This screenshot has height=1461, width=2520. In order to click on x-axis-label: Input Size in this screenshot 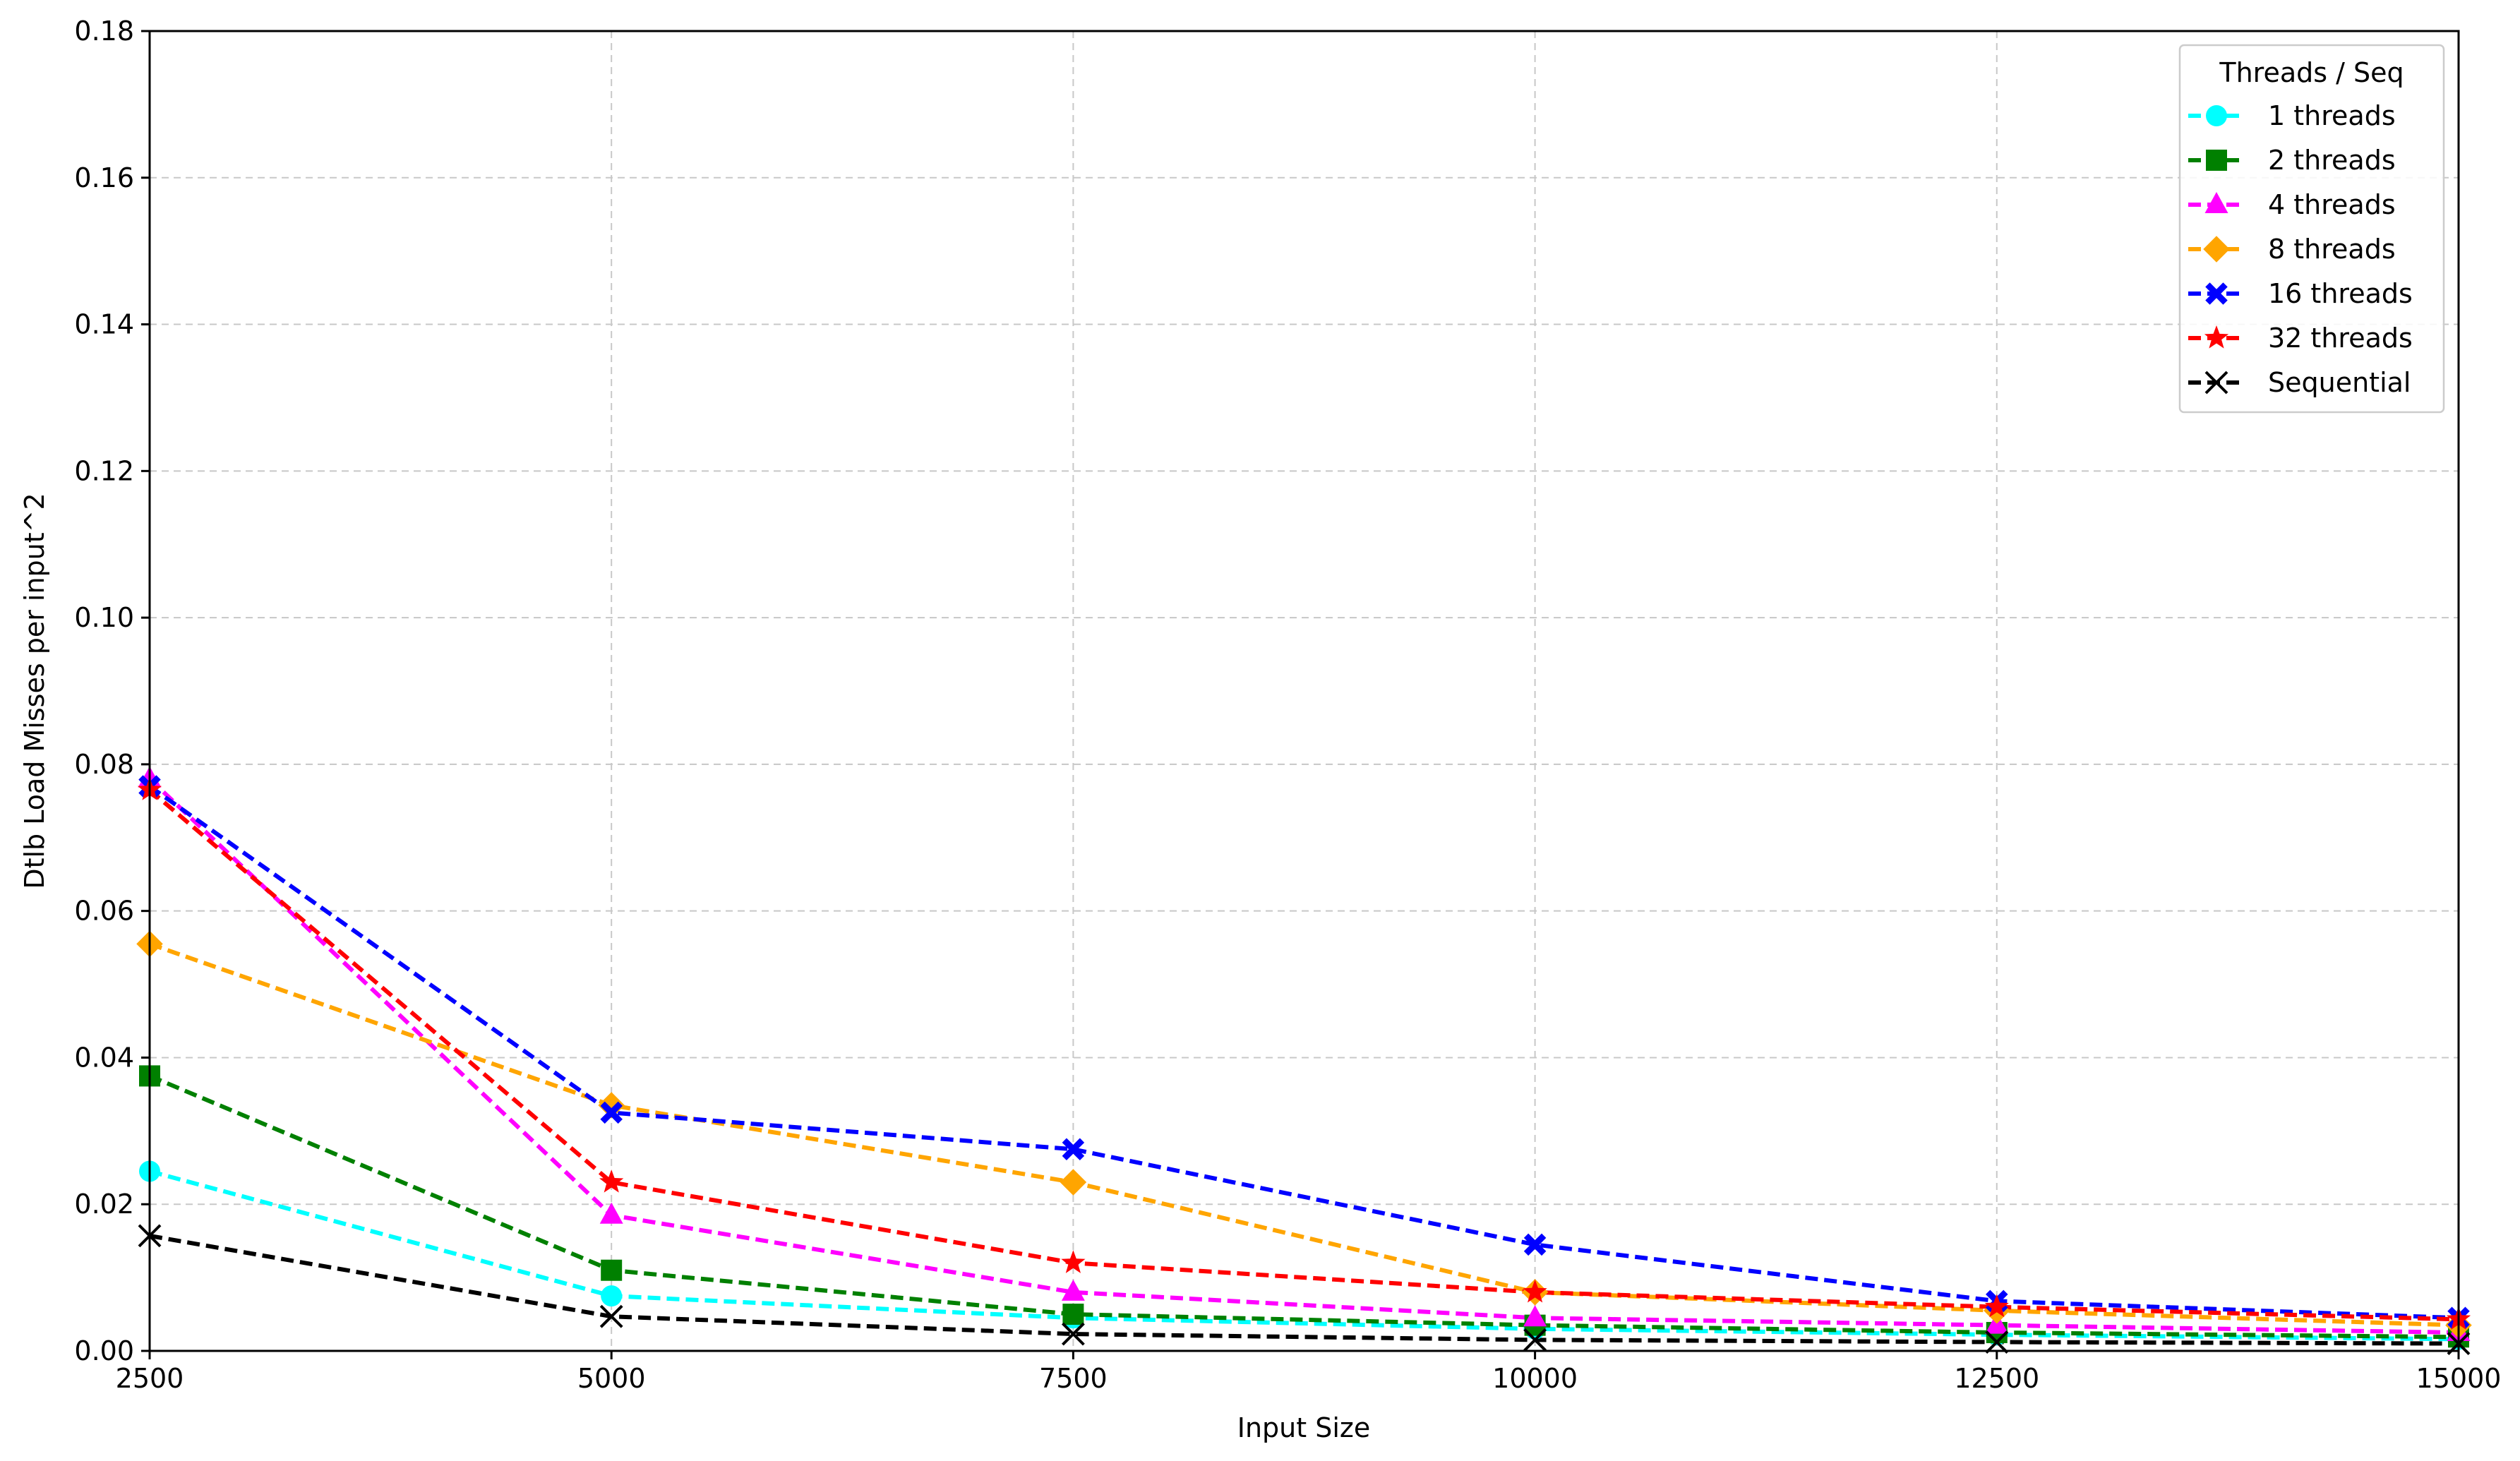, I will do `click(1303, 1427)`.